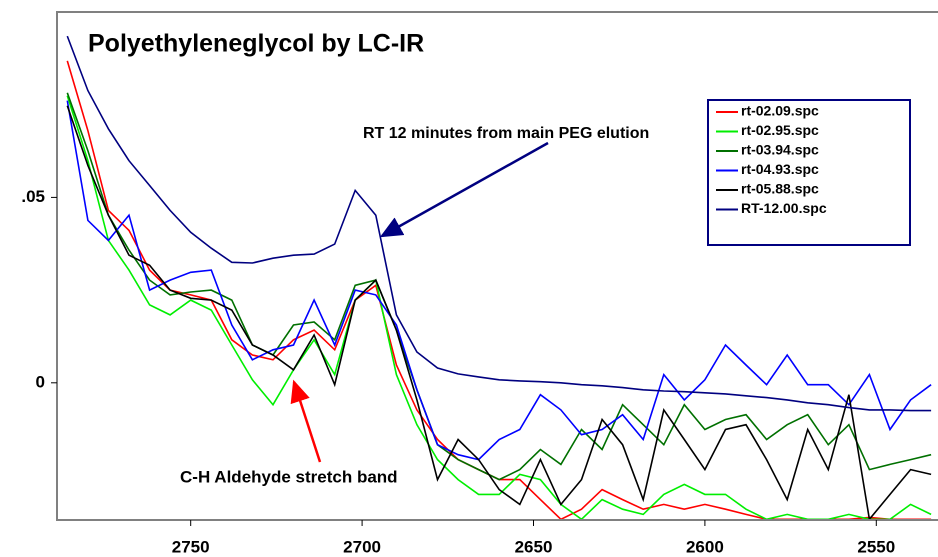 This screenshot has width=938, height=557. What do you see at coordinates (780, 150) in the screenshot?
I see `legend-label: rt-03.94.spc` at bounding box center [780, 150].